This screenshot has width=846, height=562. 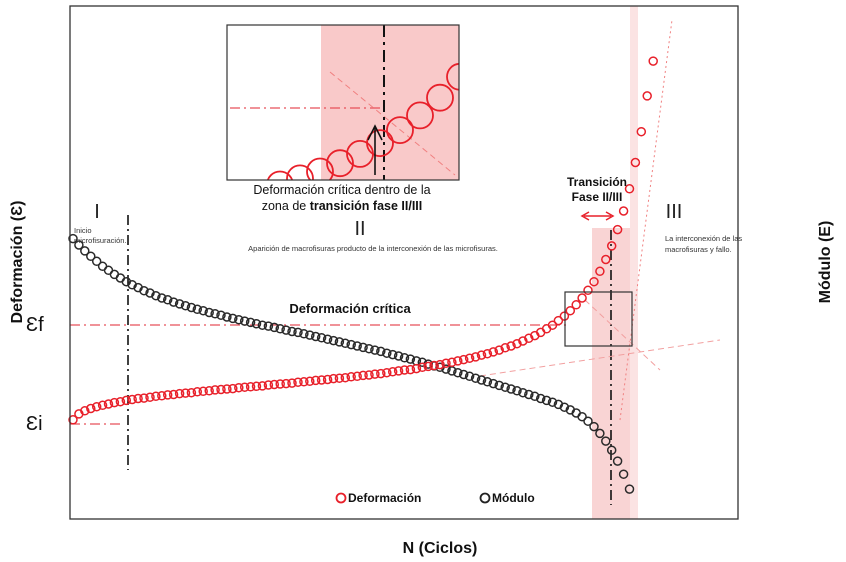 I want to click on inset-panel, so click(x=343, y=102).